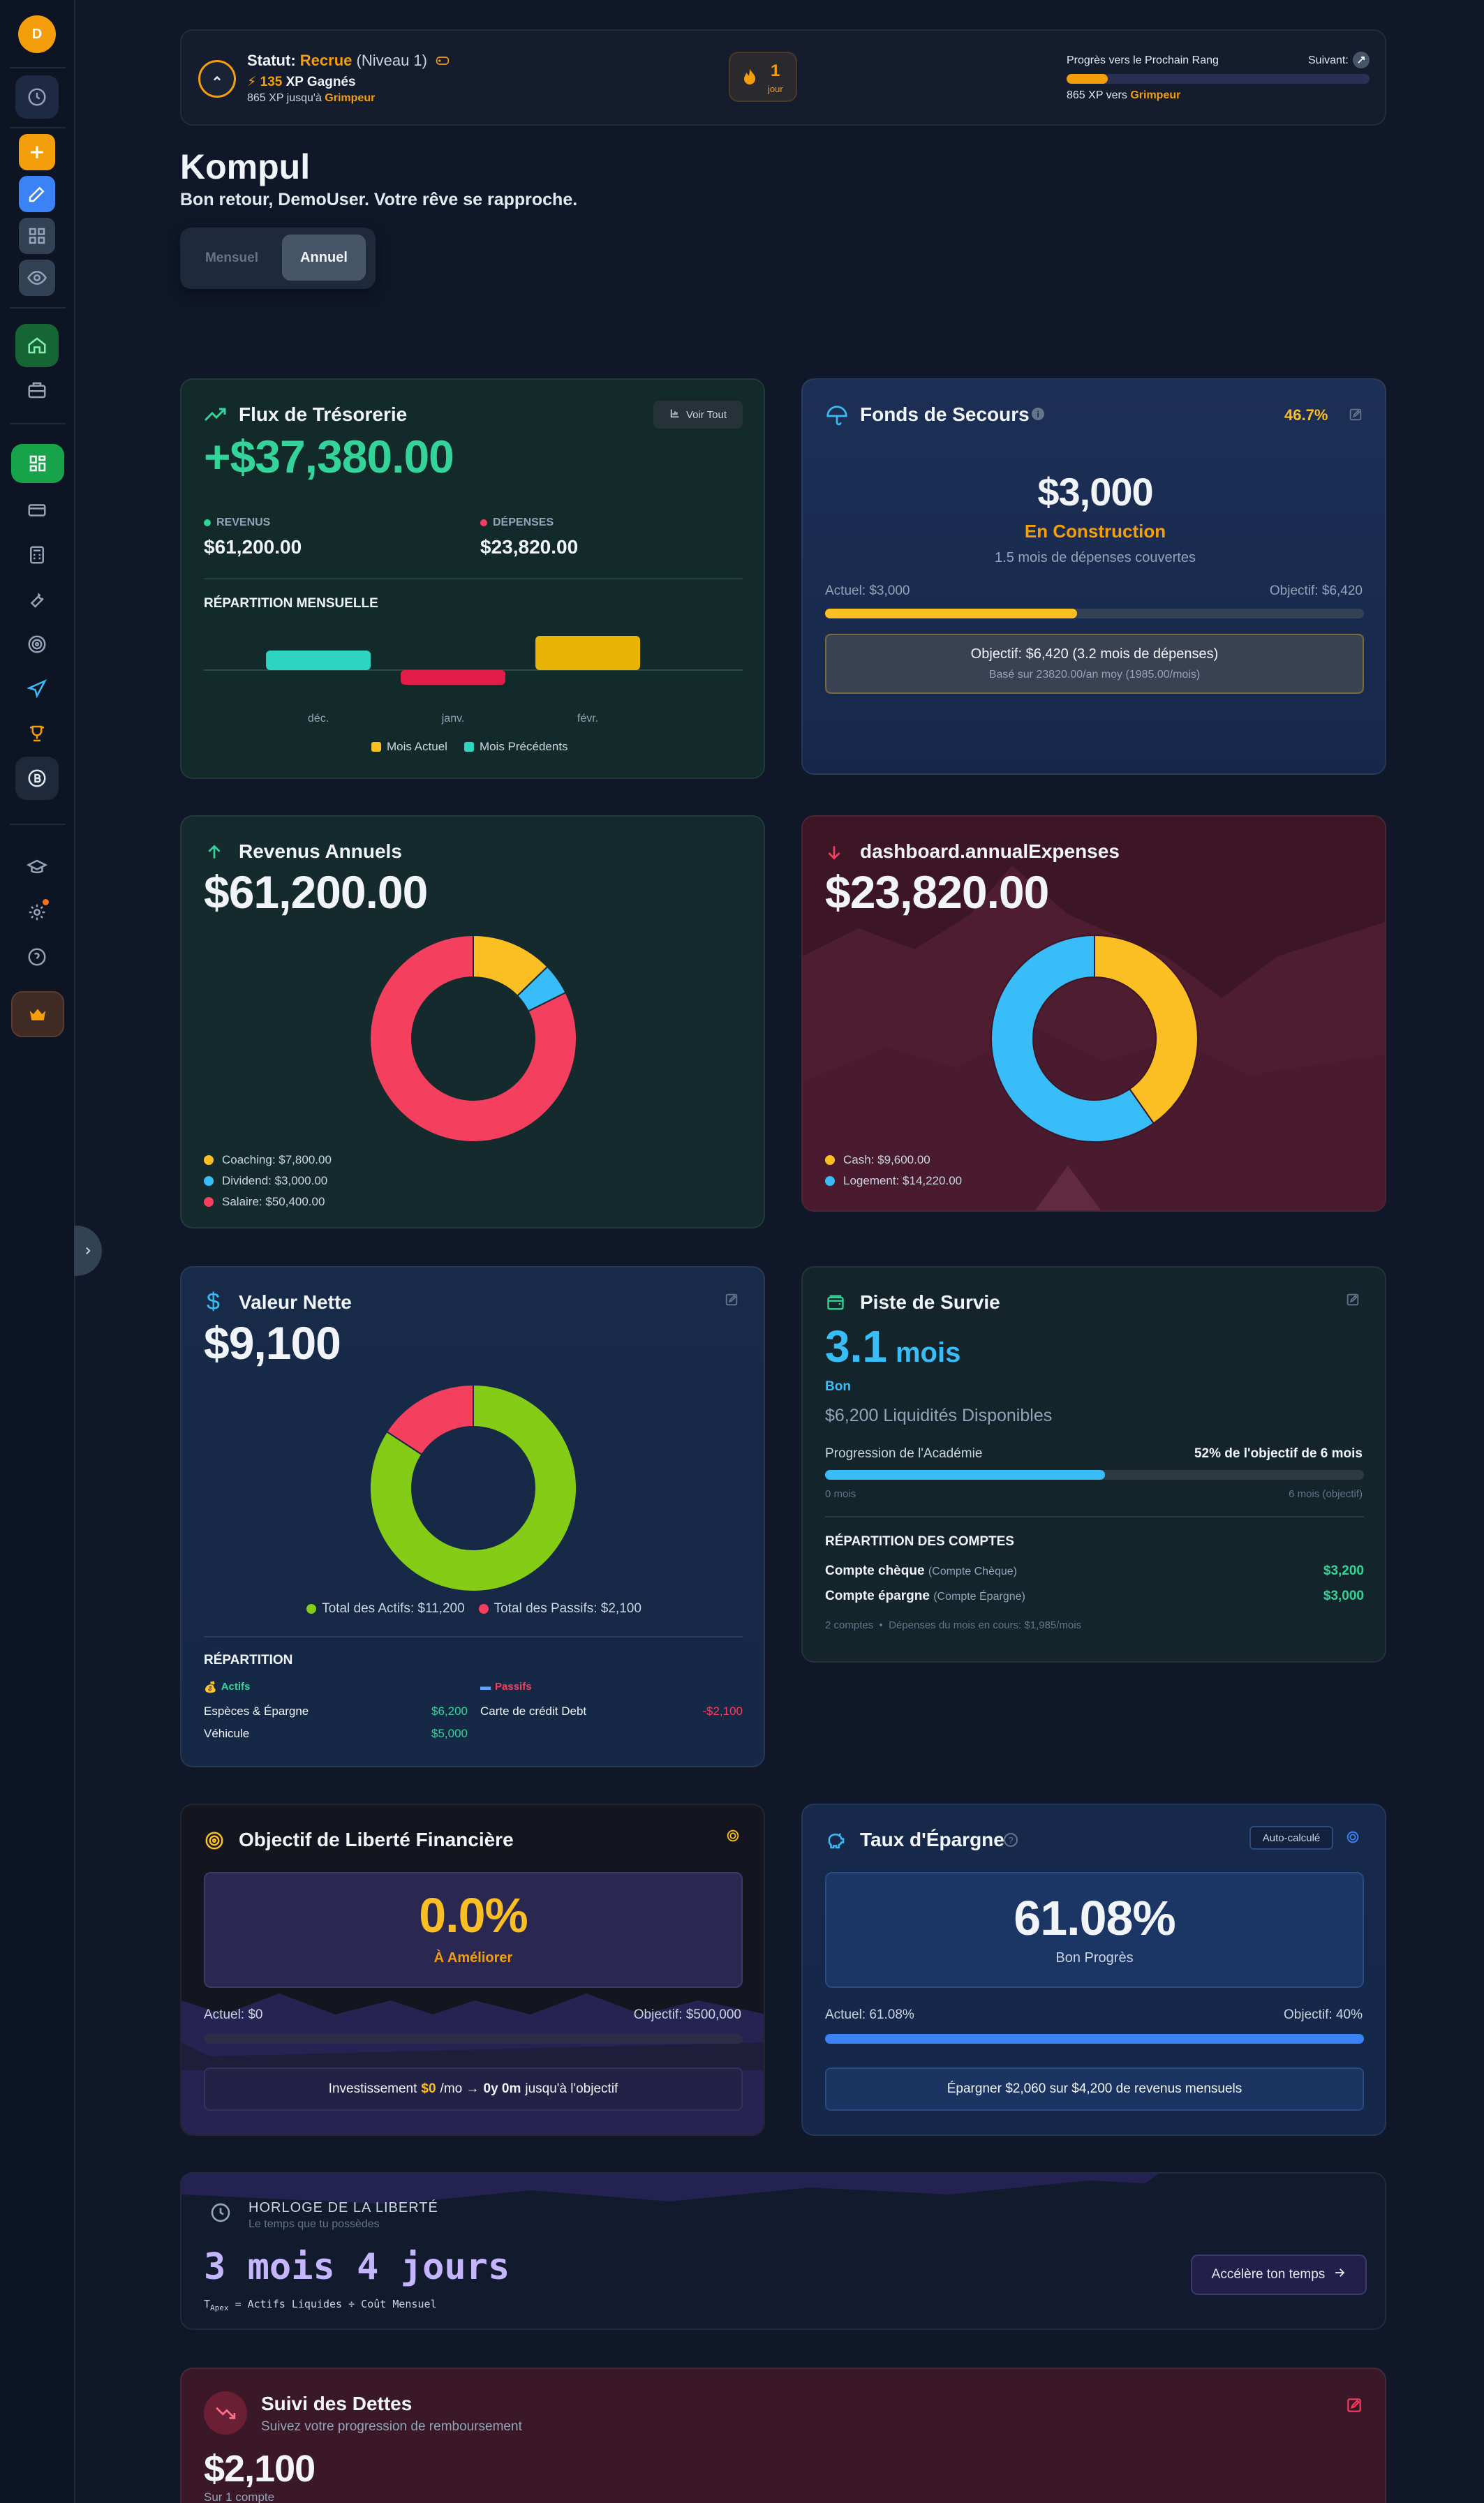 This screenshot has height=2503, width=1484. What do you see at coordinates (37, 733) in the screenshot?
I see `trophy-icon` at bounding box center [37, 733].